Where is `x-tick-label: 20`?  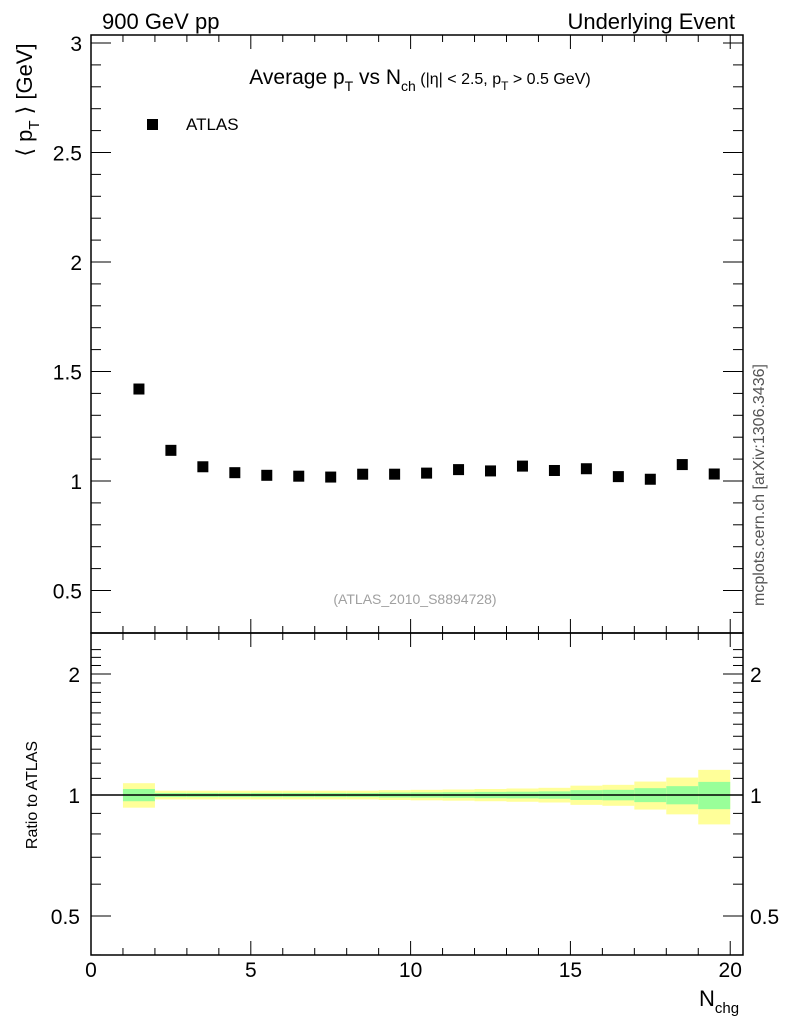 x-tick-label: 20 is located at coordinates (730, 970).